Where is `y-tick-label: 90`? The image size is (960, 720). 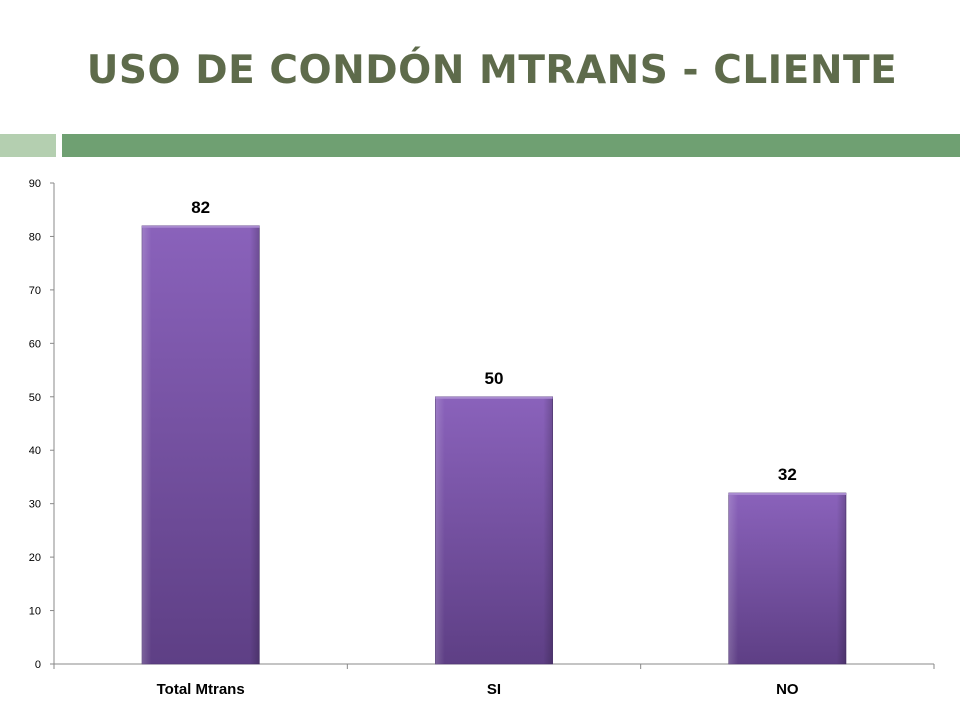 y-tick-label: 90 is located at coordinates (35, 184).